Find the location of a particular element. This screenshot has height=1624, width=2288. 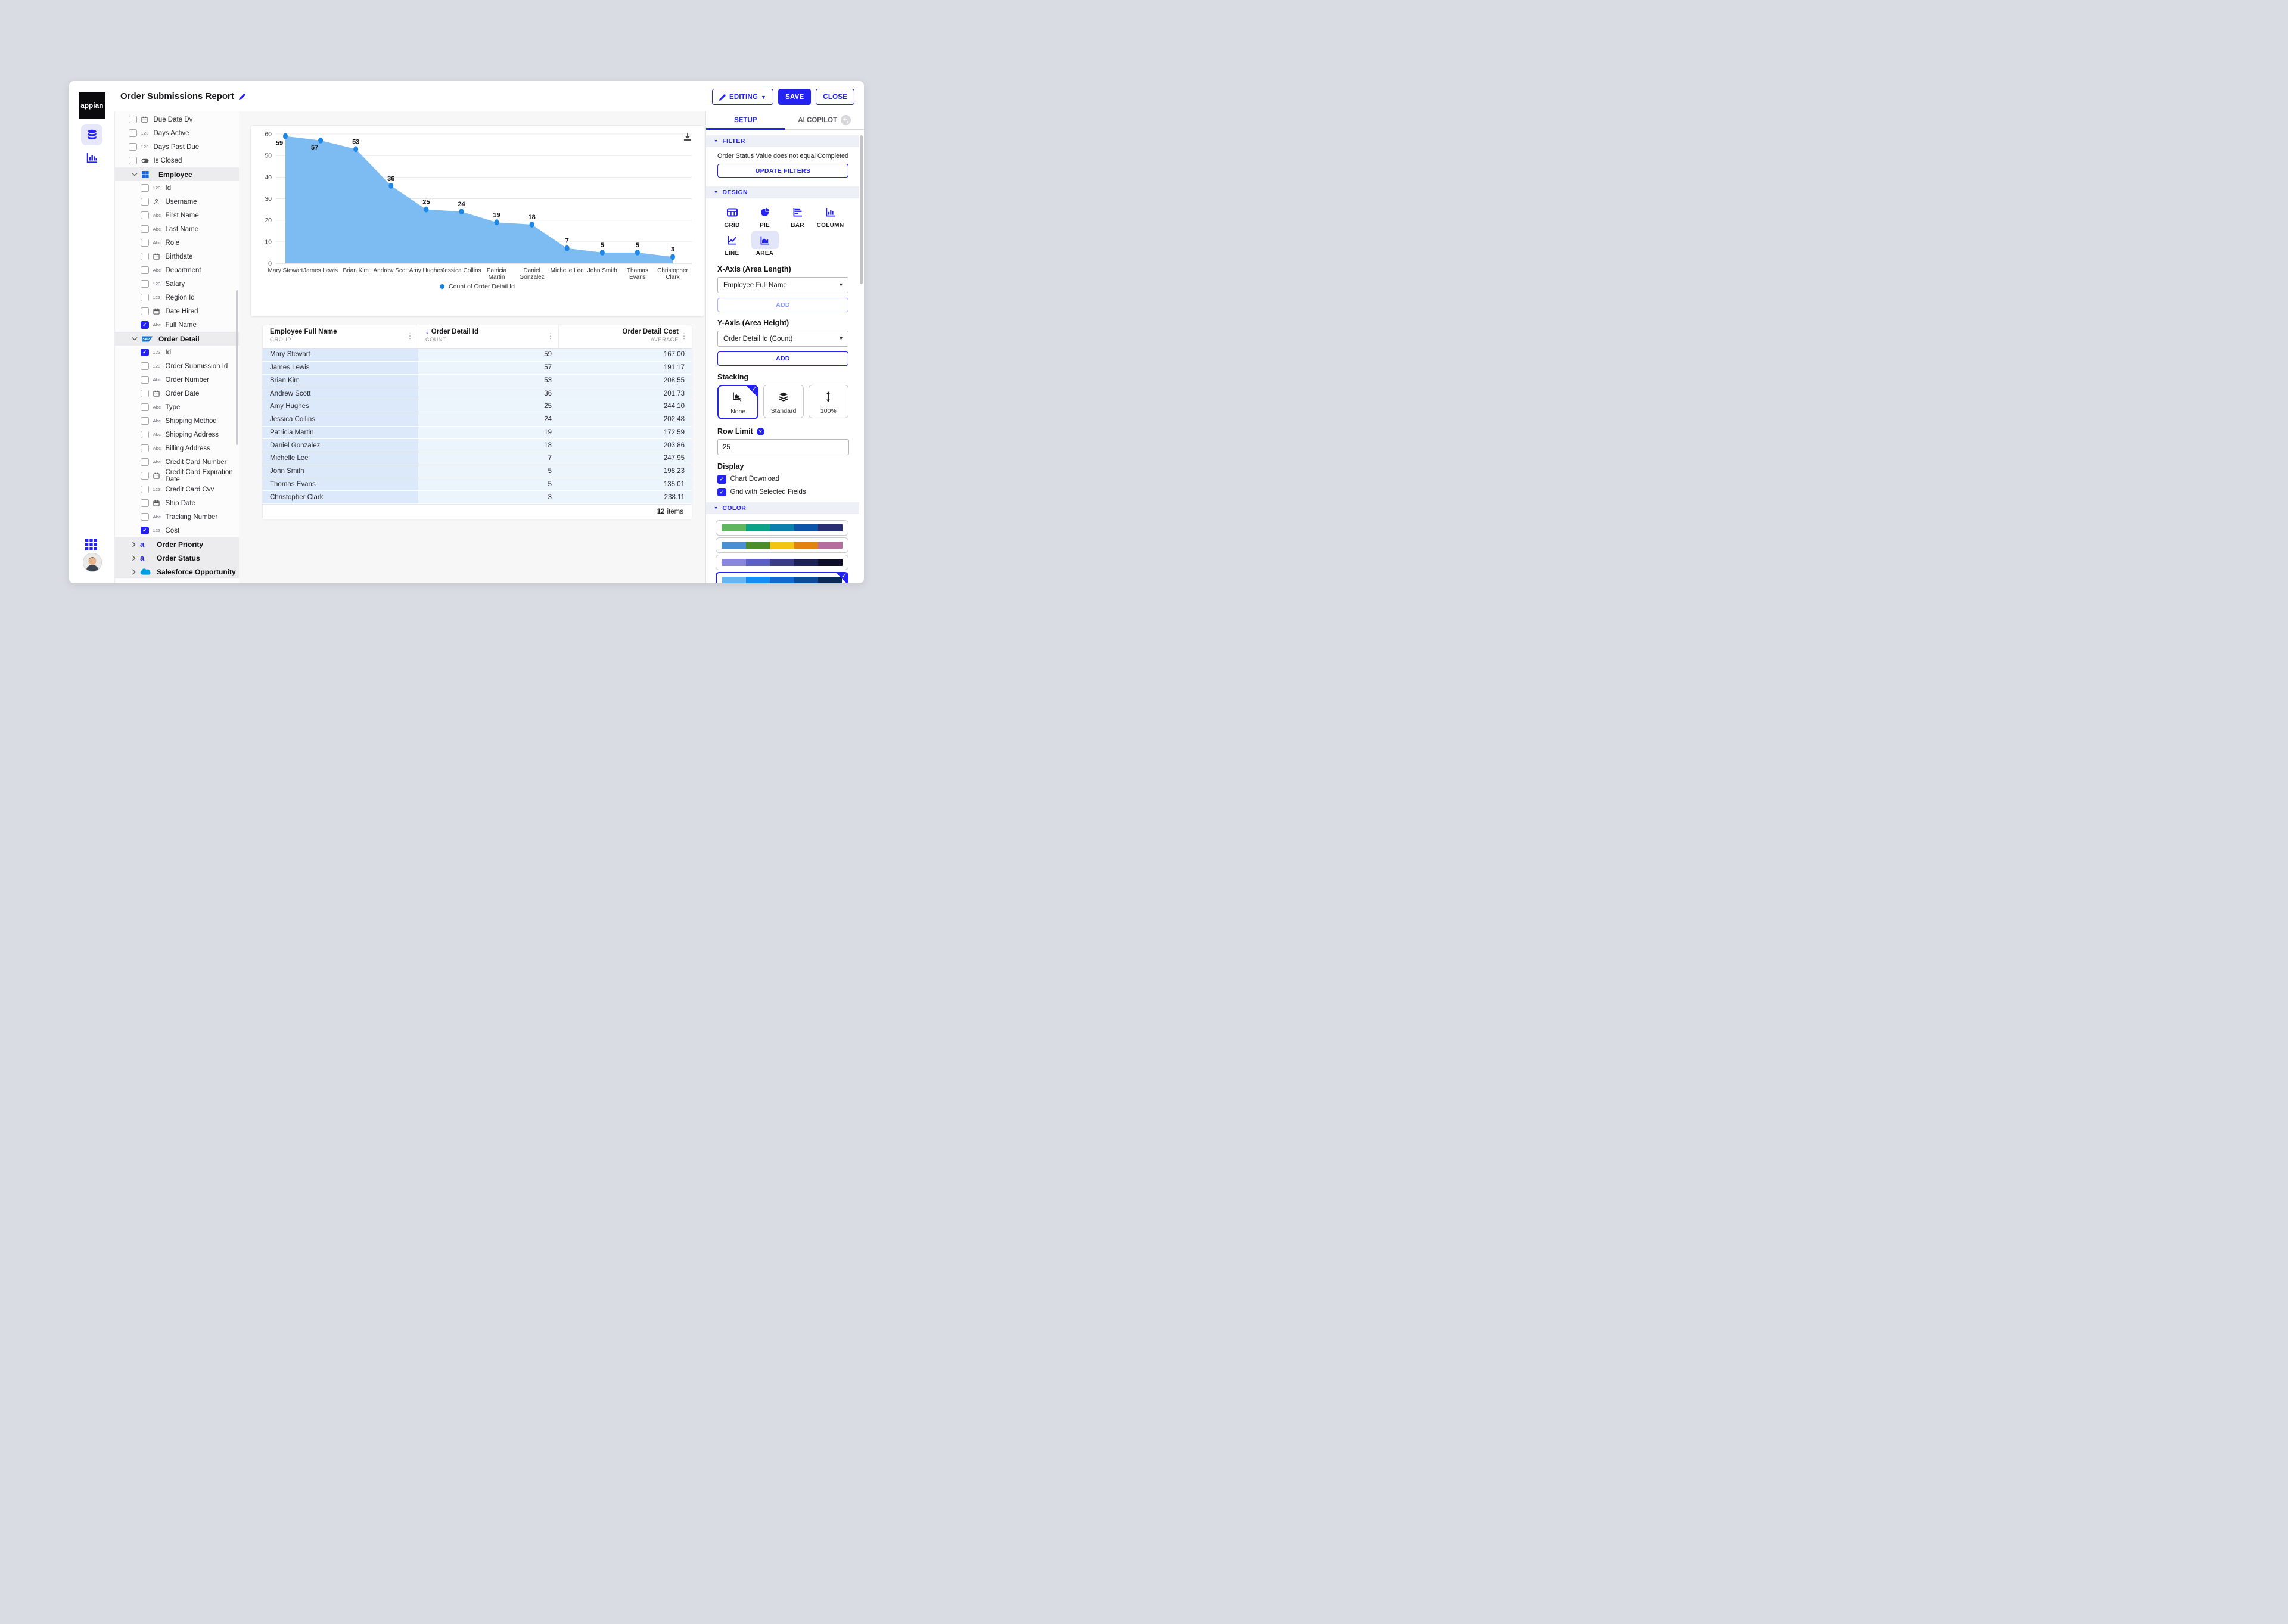

y-axis-add-button: ADD is located at coordinates (782, 358).